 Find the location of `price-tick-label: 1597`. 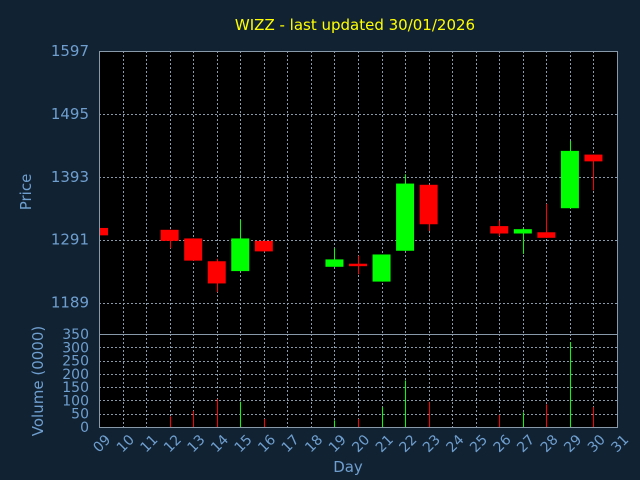

price-tick-label: 1597 is located at coordinates (70, 51).